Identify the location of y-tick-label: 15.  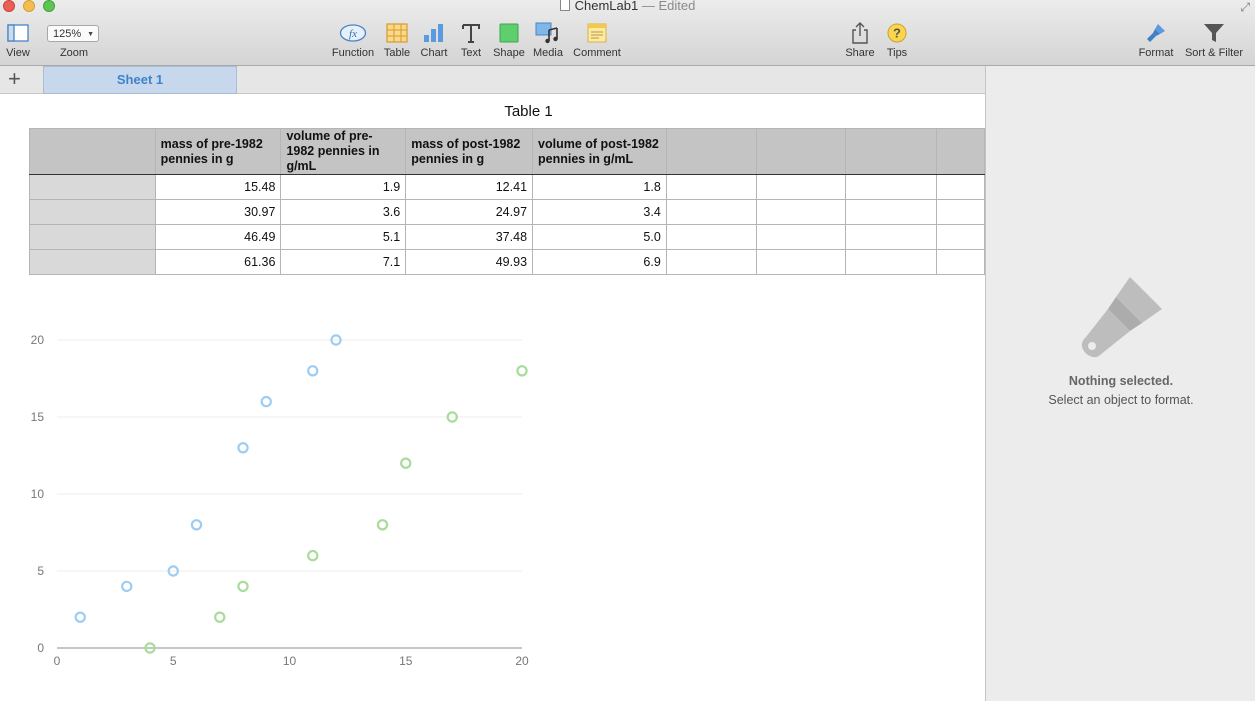
(38, 417).